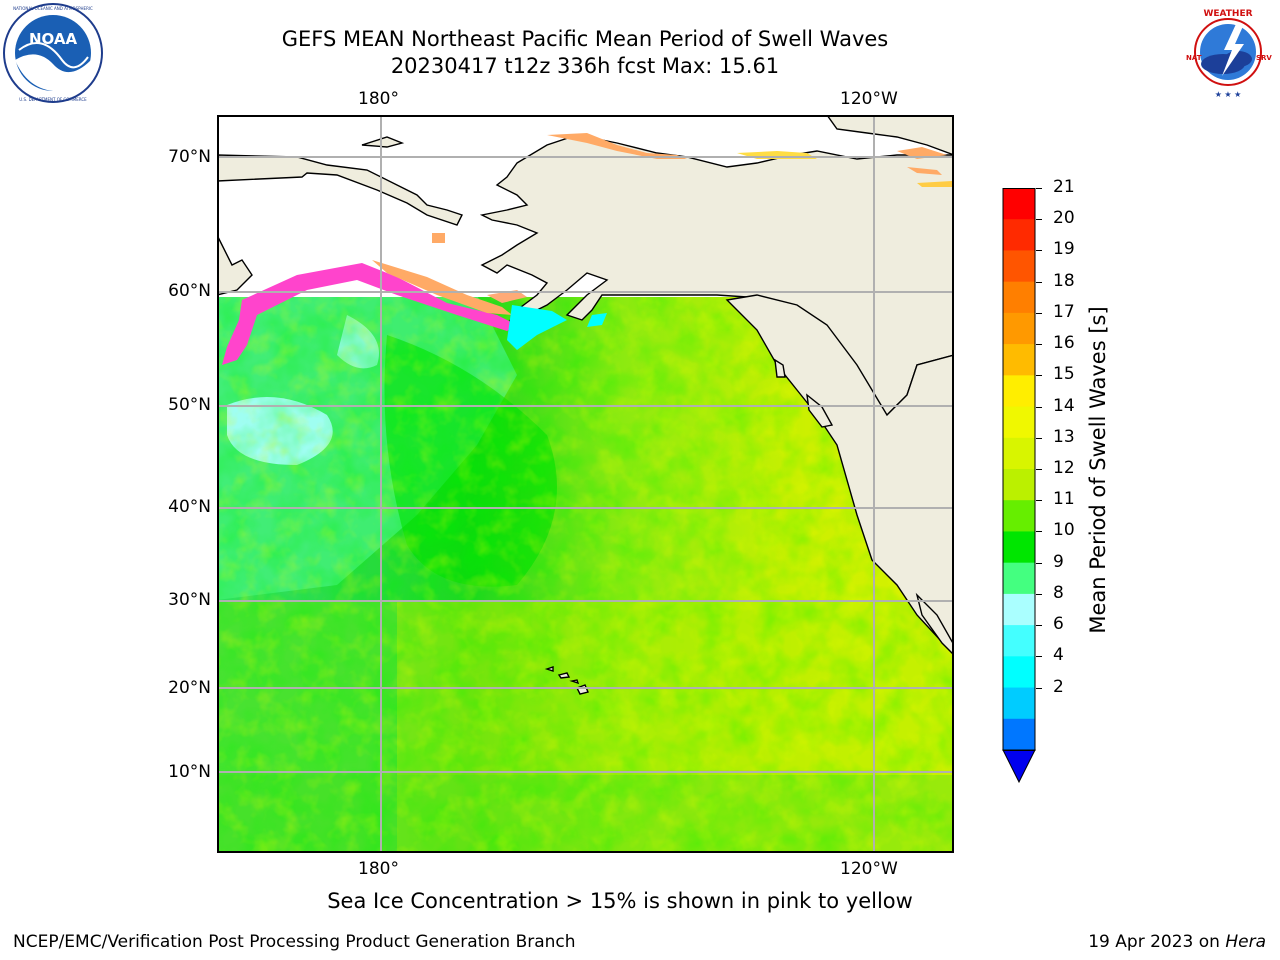 The height and width of the screenshot is (960, 1280). What do you see at coordinates (189, 507) in the screenshot?
I see `lat-label-40n: 40°N` at bounding box center [189, 507].